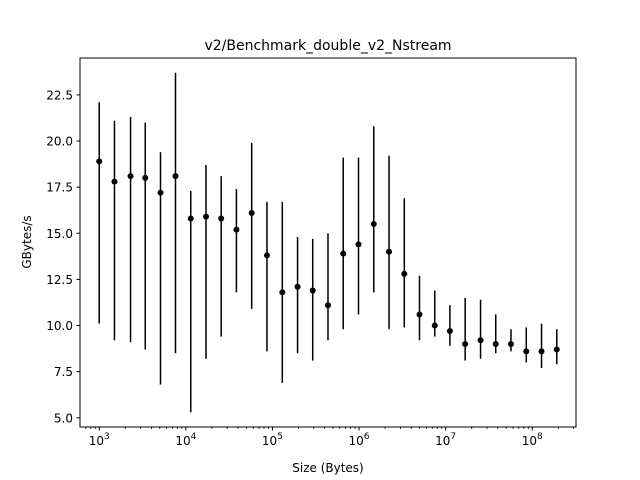  What do you see at coordinates (63, 418) in the screenshot?
I see `y-tick-label: 5.0` at bounding box center [63, 418].